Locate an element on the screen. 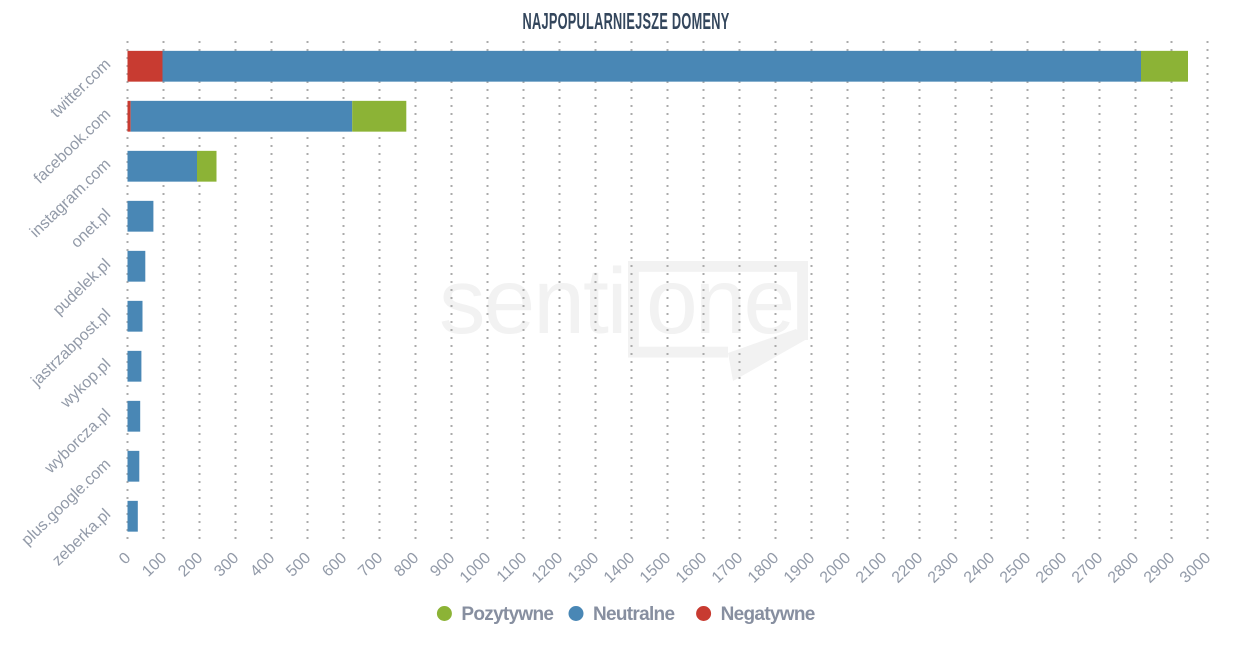 The image size is (1252, 645). svg-text: one is located at coordinates (719, 301).